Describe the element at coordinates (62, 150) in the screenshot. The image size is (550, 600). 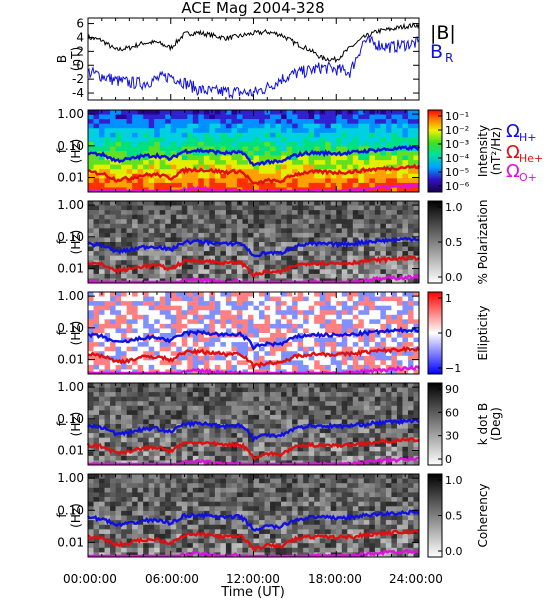
I see `y-axis-label-f-panel-1: f` at that location.